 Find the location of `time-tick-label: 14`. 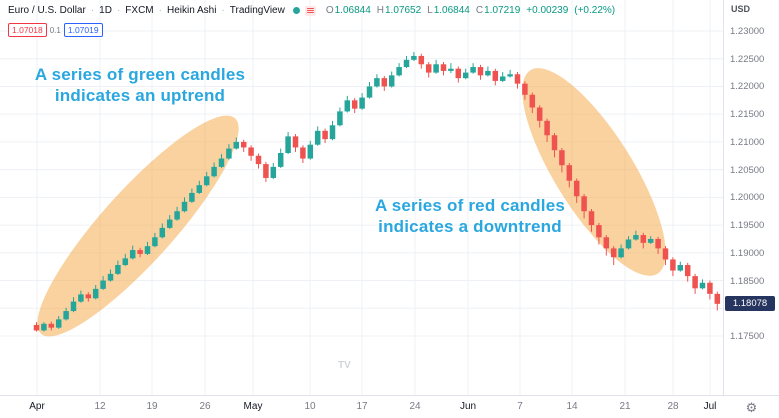

time-tick-label: 14 is located at coordinates (572, 406).